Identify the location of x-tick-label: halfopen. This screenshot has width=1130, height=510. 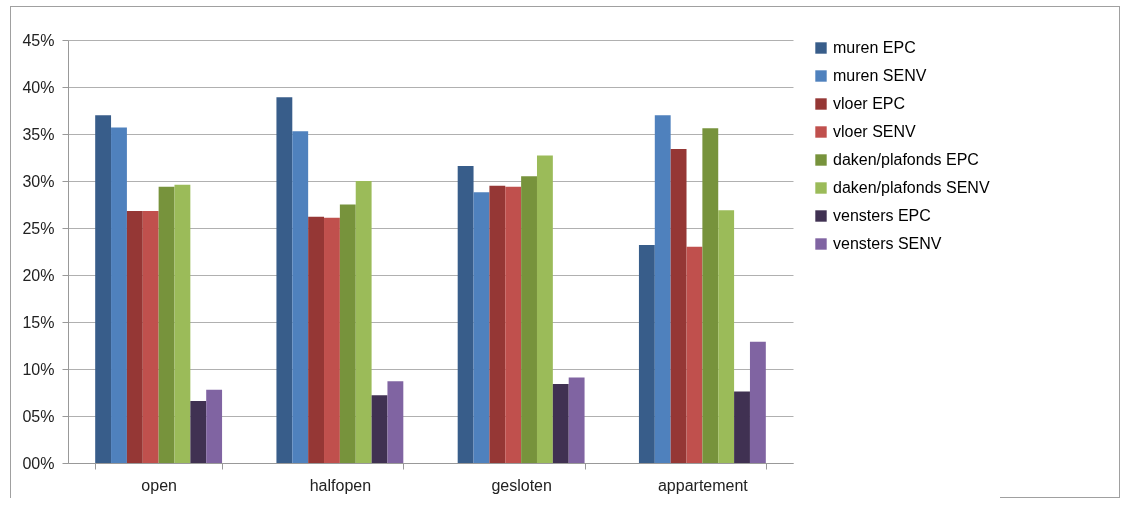
(340, 485).